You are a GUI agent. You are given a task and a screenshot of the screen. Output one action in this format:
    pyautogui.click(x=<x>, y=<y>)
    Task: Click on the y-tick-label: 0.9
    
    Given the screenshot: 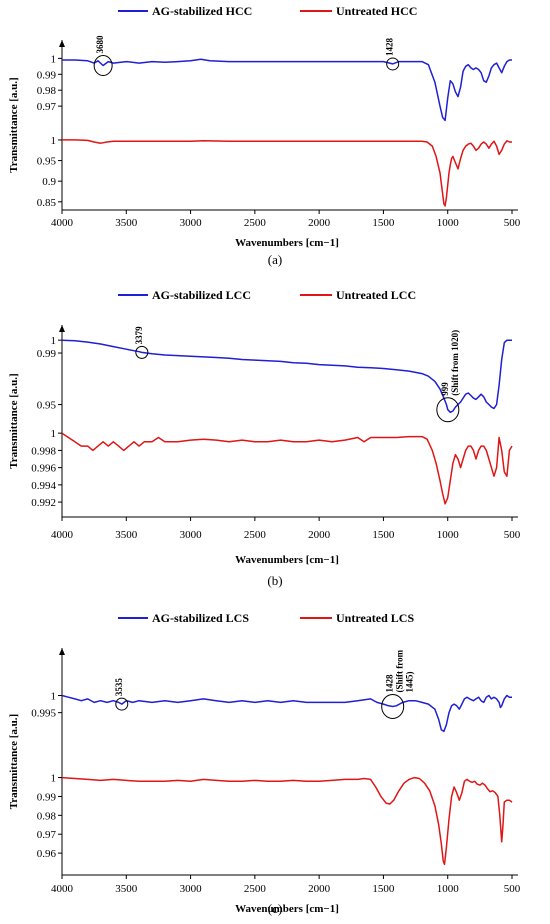 What is the action you would take?
    pyautogui.click(x=49, y=182)
    